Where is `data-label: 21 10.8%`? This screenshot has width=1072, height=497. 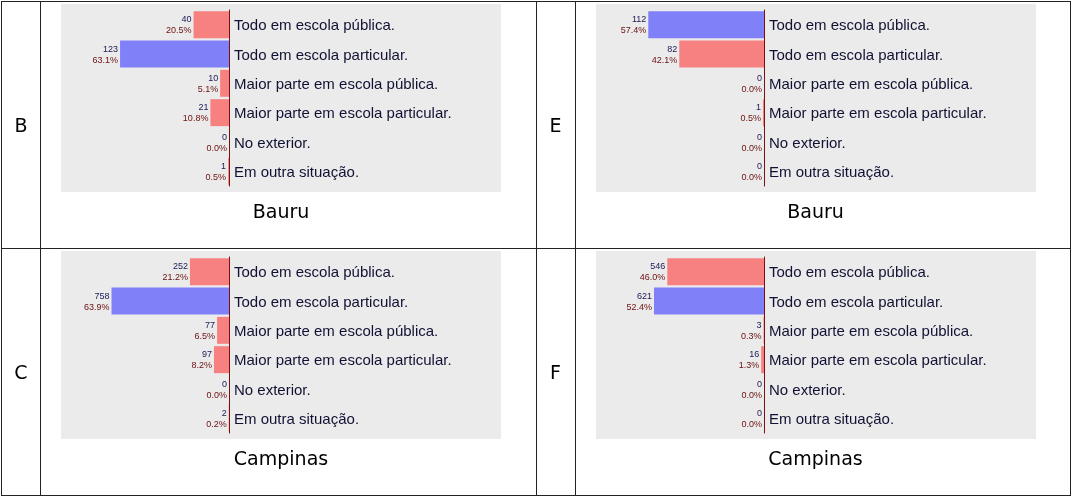 data-label: 21 10.8% is located at coordinates (195, 113).